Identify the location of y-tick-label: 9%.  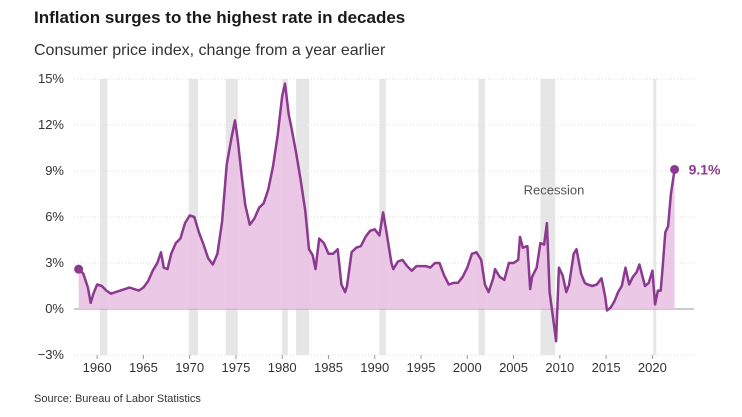
(54, 170).